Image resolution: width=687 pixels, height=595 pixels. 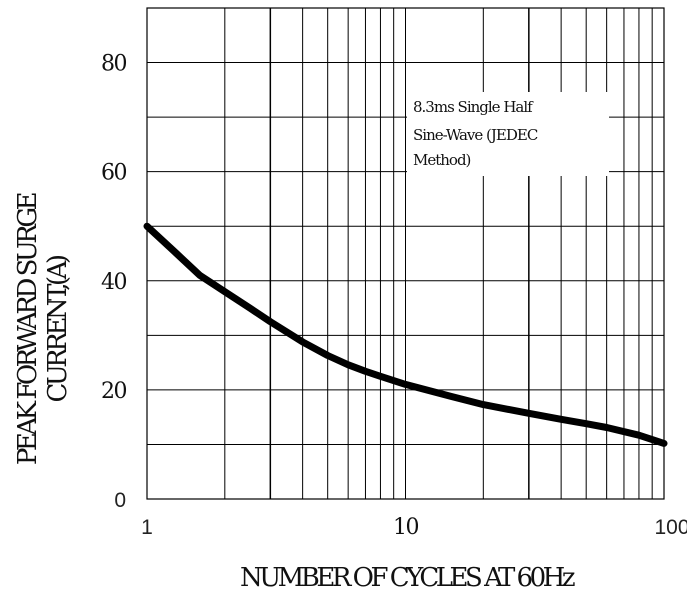 What do you see at coordinates (120, 500) in the screenshot?
I see `y-tick-label: 0` at bounding box center [120, 500].